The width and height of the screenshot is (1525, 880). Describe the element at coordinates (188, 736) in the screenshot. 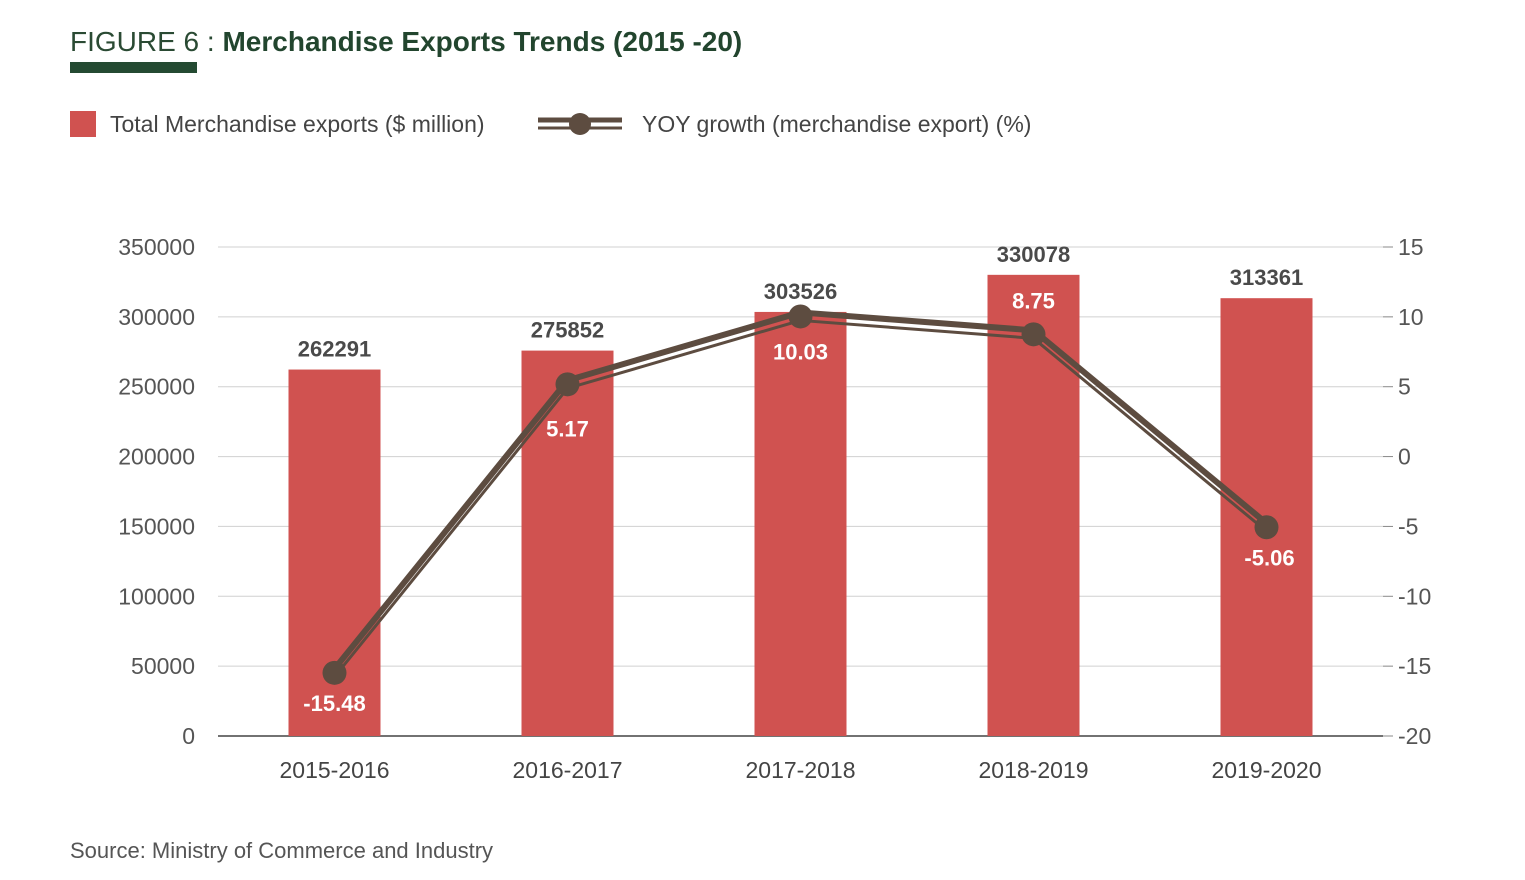

I see `y-left-tick-label: 0` at that location.